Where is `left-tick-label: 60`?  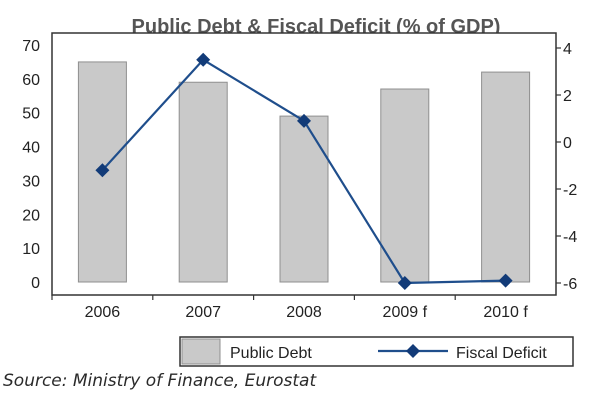
left-tick-label: 60 is located at coordinates (31, 80).